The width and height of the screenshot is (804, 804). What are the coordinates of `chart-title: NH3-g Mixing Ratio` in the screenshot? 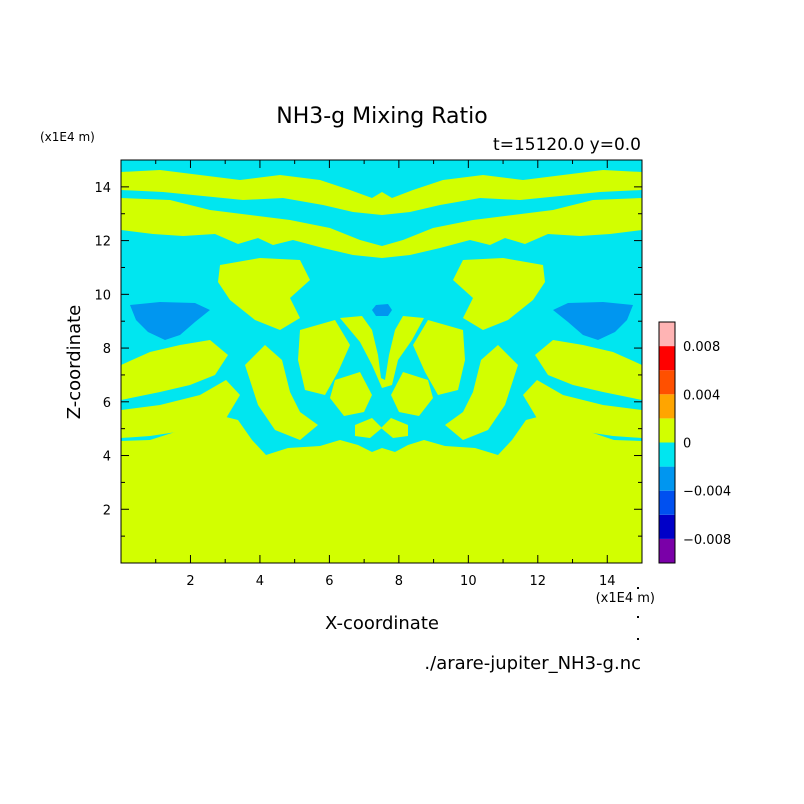 It's located at (382, 116).